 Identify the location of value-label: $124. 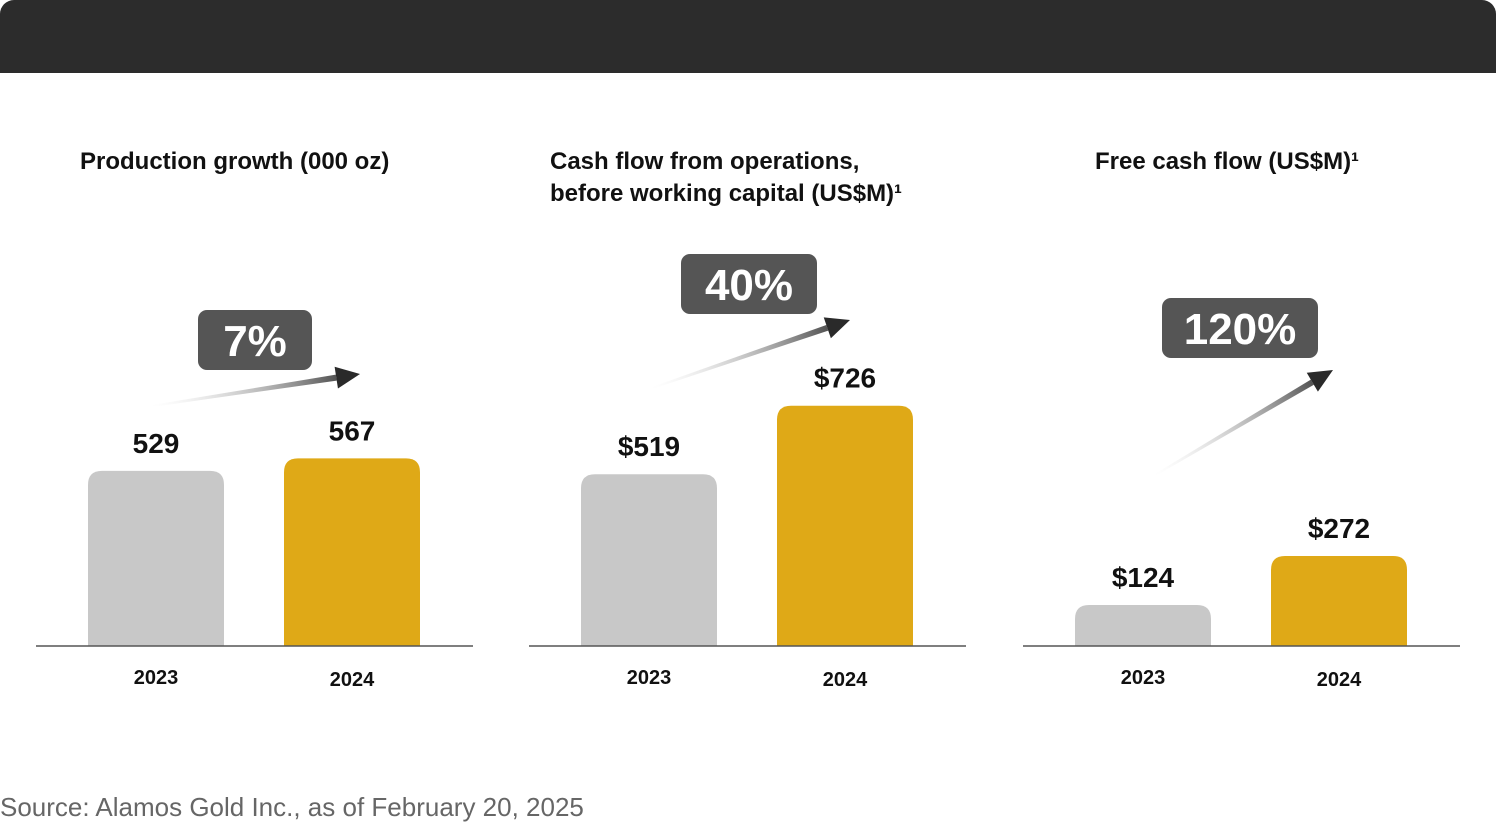
(1143, 577).